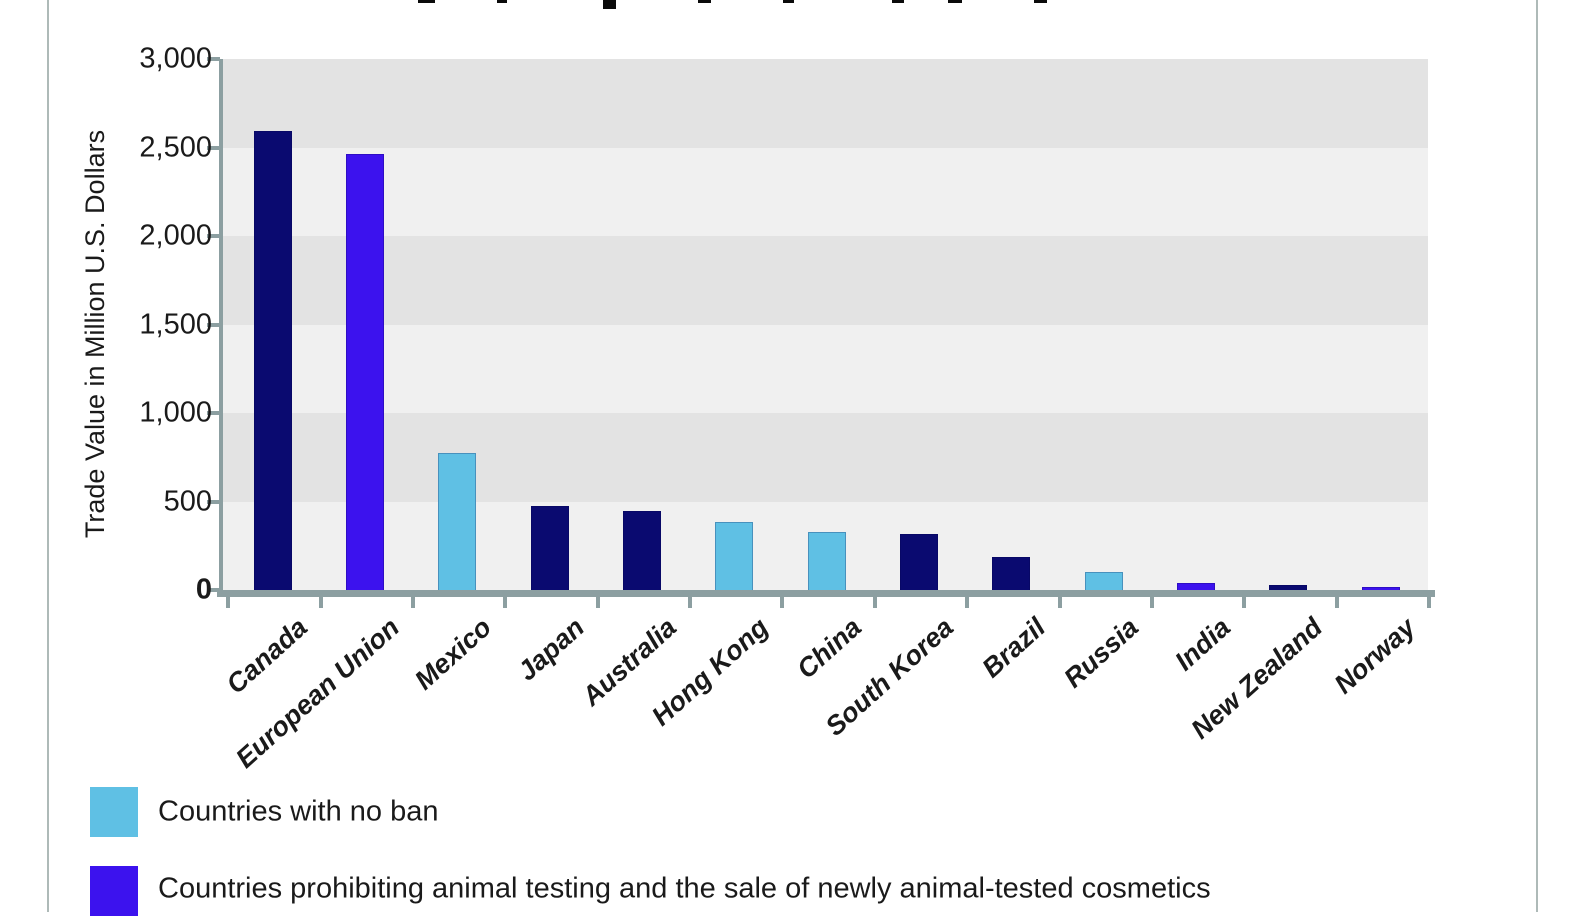  I want to click on legend-swatch-prohibiting, so click(114, 891).